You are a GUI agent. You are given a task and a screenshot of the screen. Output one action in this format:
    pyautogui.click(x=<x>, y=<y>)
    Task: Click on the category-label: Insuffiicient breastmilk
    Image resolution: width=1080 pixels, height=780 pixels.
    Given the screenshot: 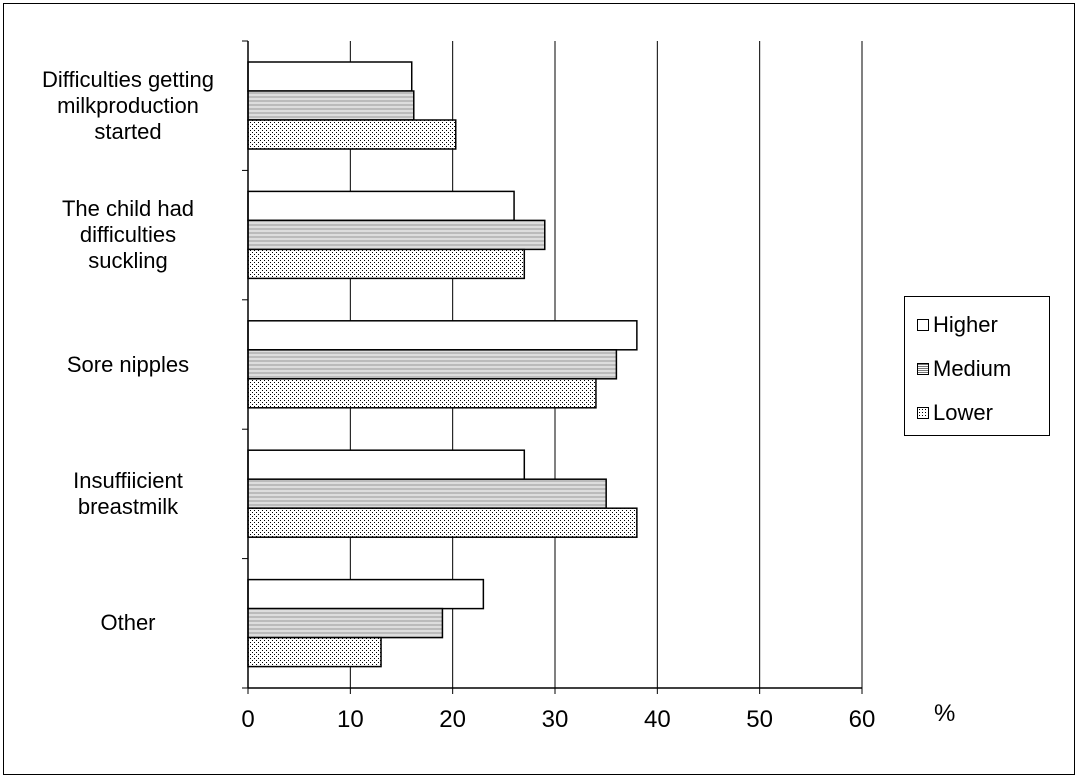 What is the action you would take?
    pyautogui.click(x=128, y=493)
    